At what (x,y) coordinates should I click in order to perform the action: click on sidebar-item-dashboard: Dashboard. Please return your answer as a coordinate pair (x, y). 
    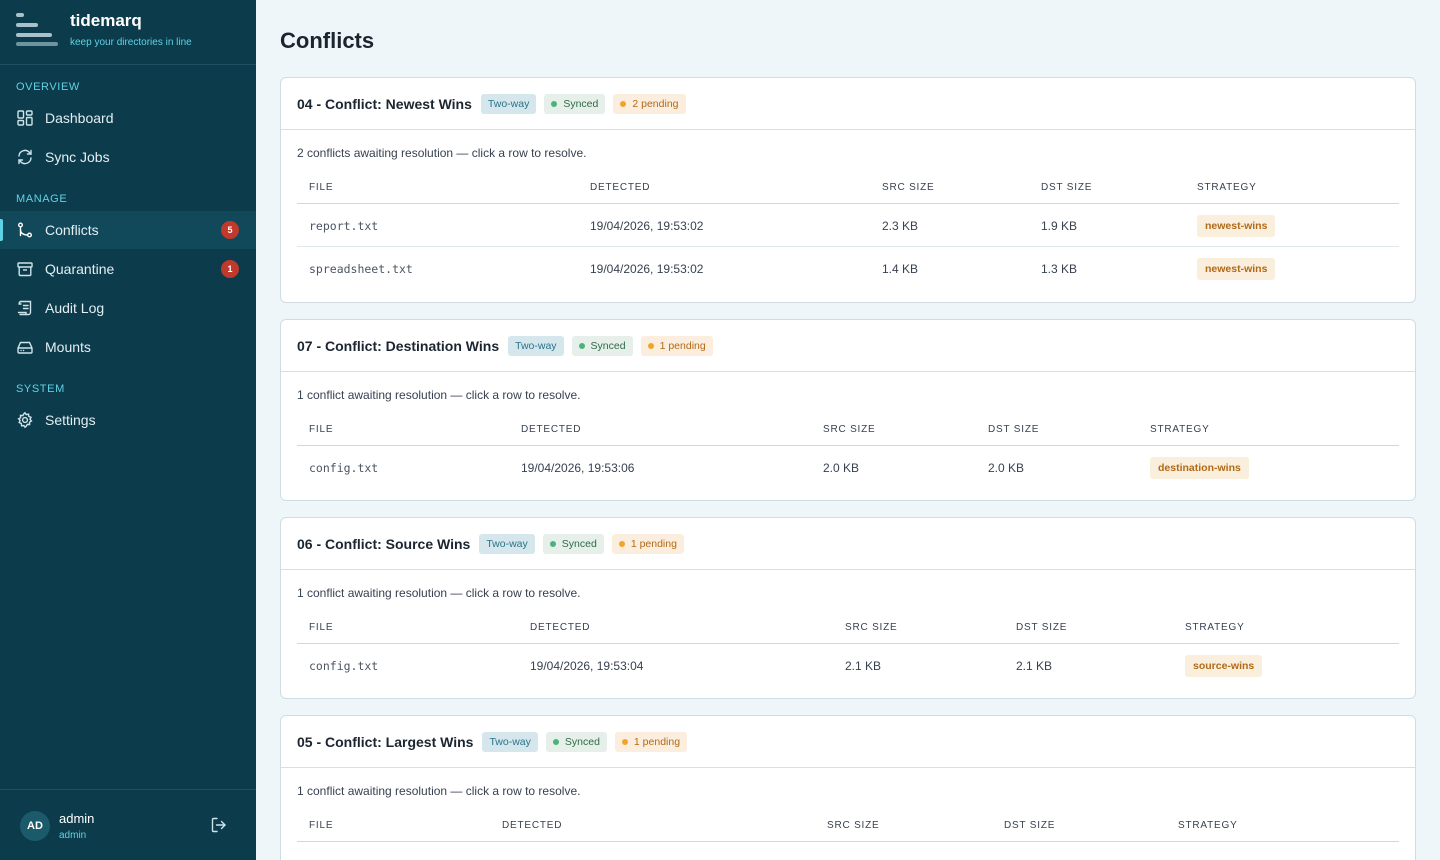
    Looking at the image, I should click on (128, 118).